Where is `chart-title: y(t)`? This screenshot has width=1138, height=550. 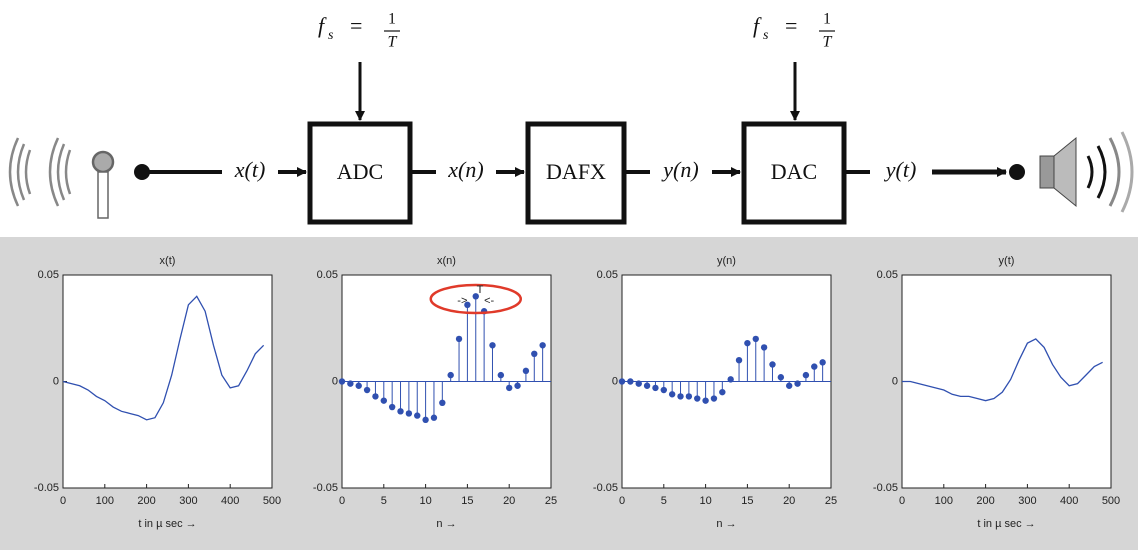
chart-title: y(t) is located at coordinates (1007, 261).